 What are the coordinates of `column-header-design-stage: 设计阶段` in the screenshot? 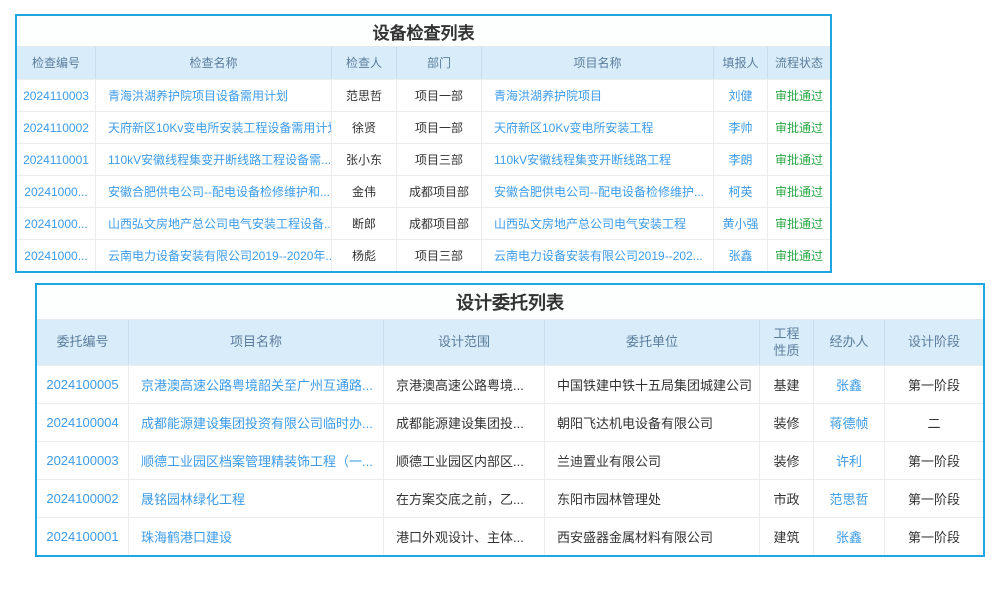 It's located at (933, 342).